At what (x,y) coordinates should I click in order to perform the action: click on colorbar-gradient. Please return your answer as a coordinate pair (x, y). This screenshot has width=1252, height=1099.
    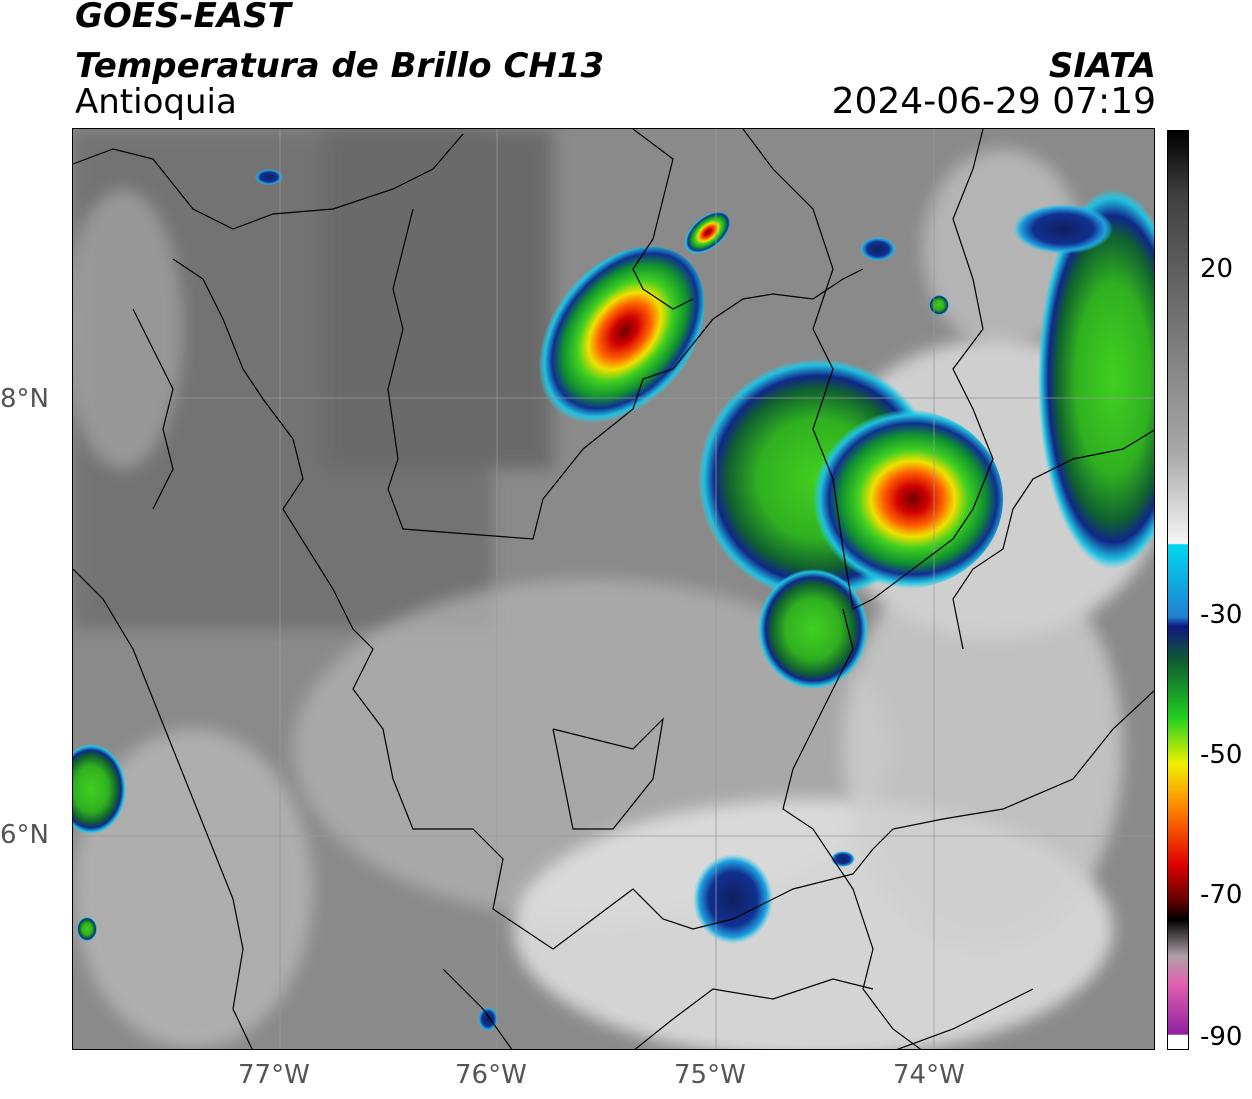
    Looking at the image, I should click on (1178, 589).